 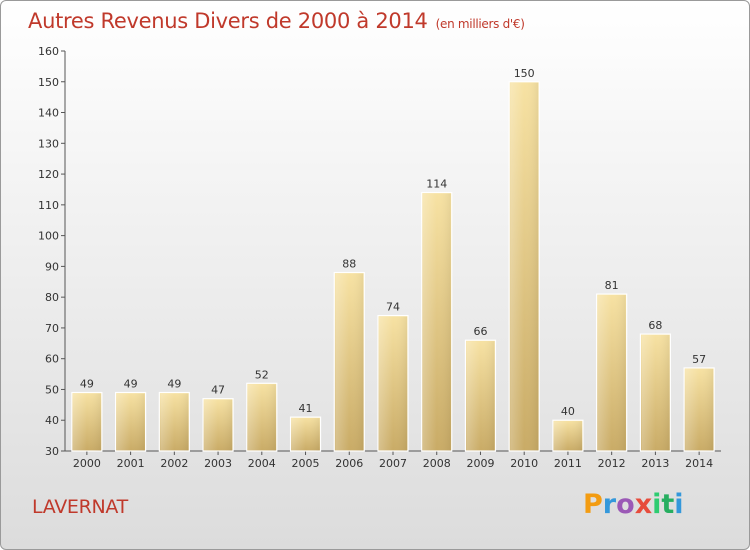 What do you see at coordinates (48, 236) in the screenshot?
I see `y-tick-label: 100` at bounding box center [48, 236].